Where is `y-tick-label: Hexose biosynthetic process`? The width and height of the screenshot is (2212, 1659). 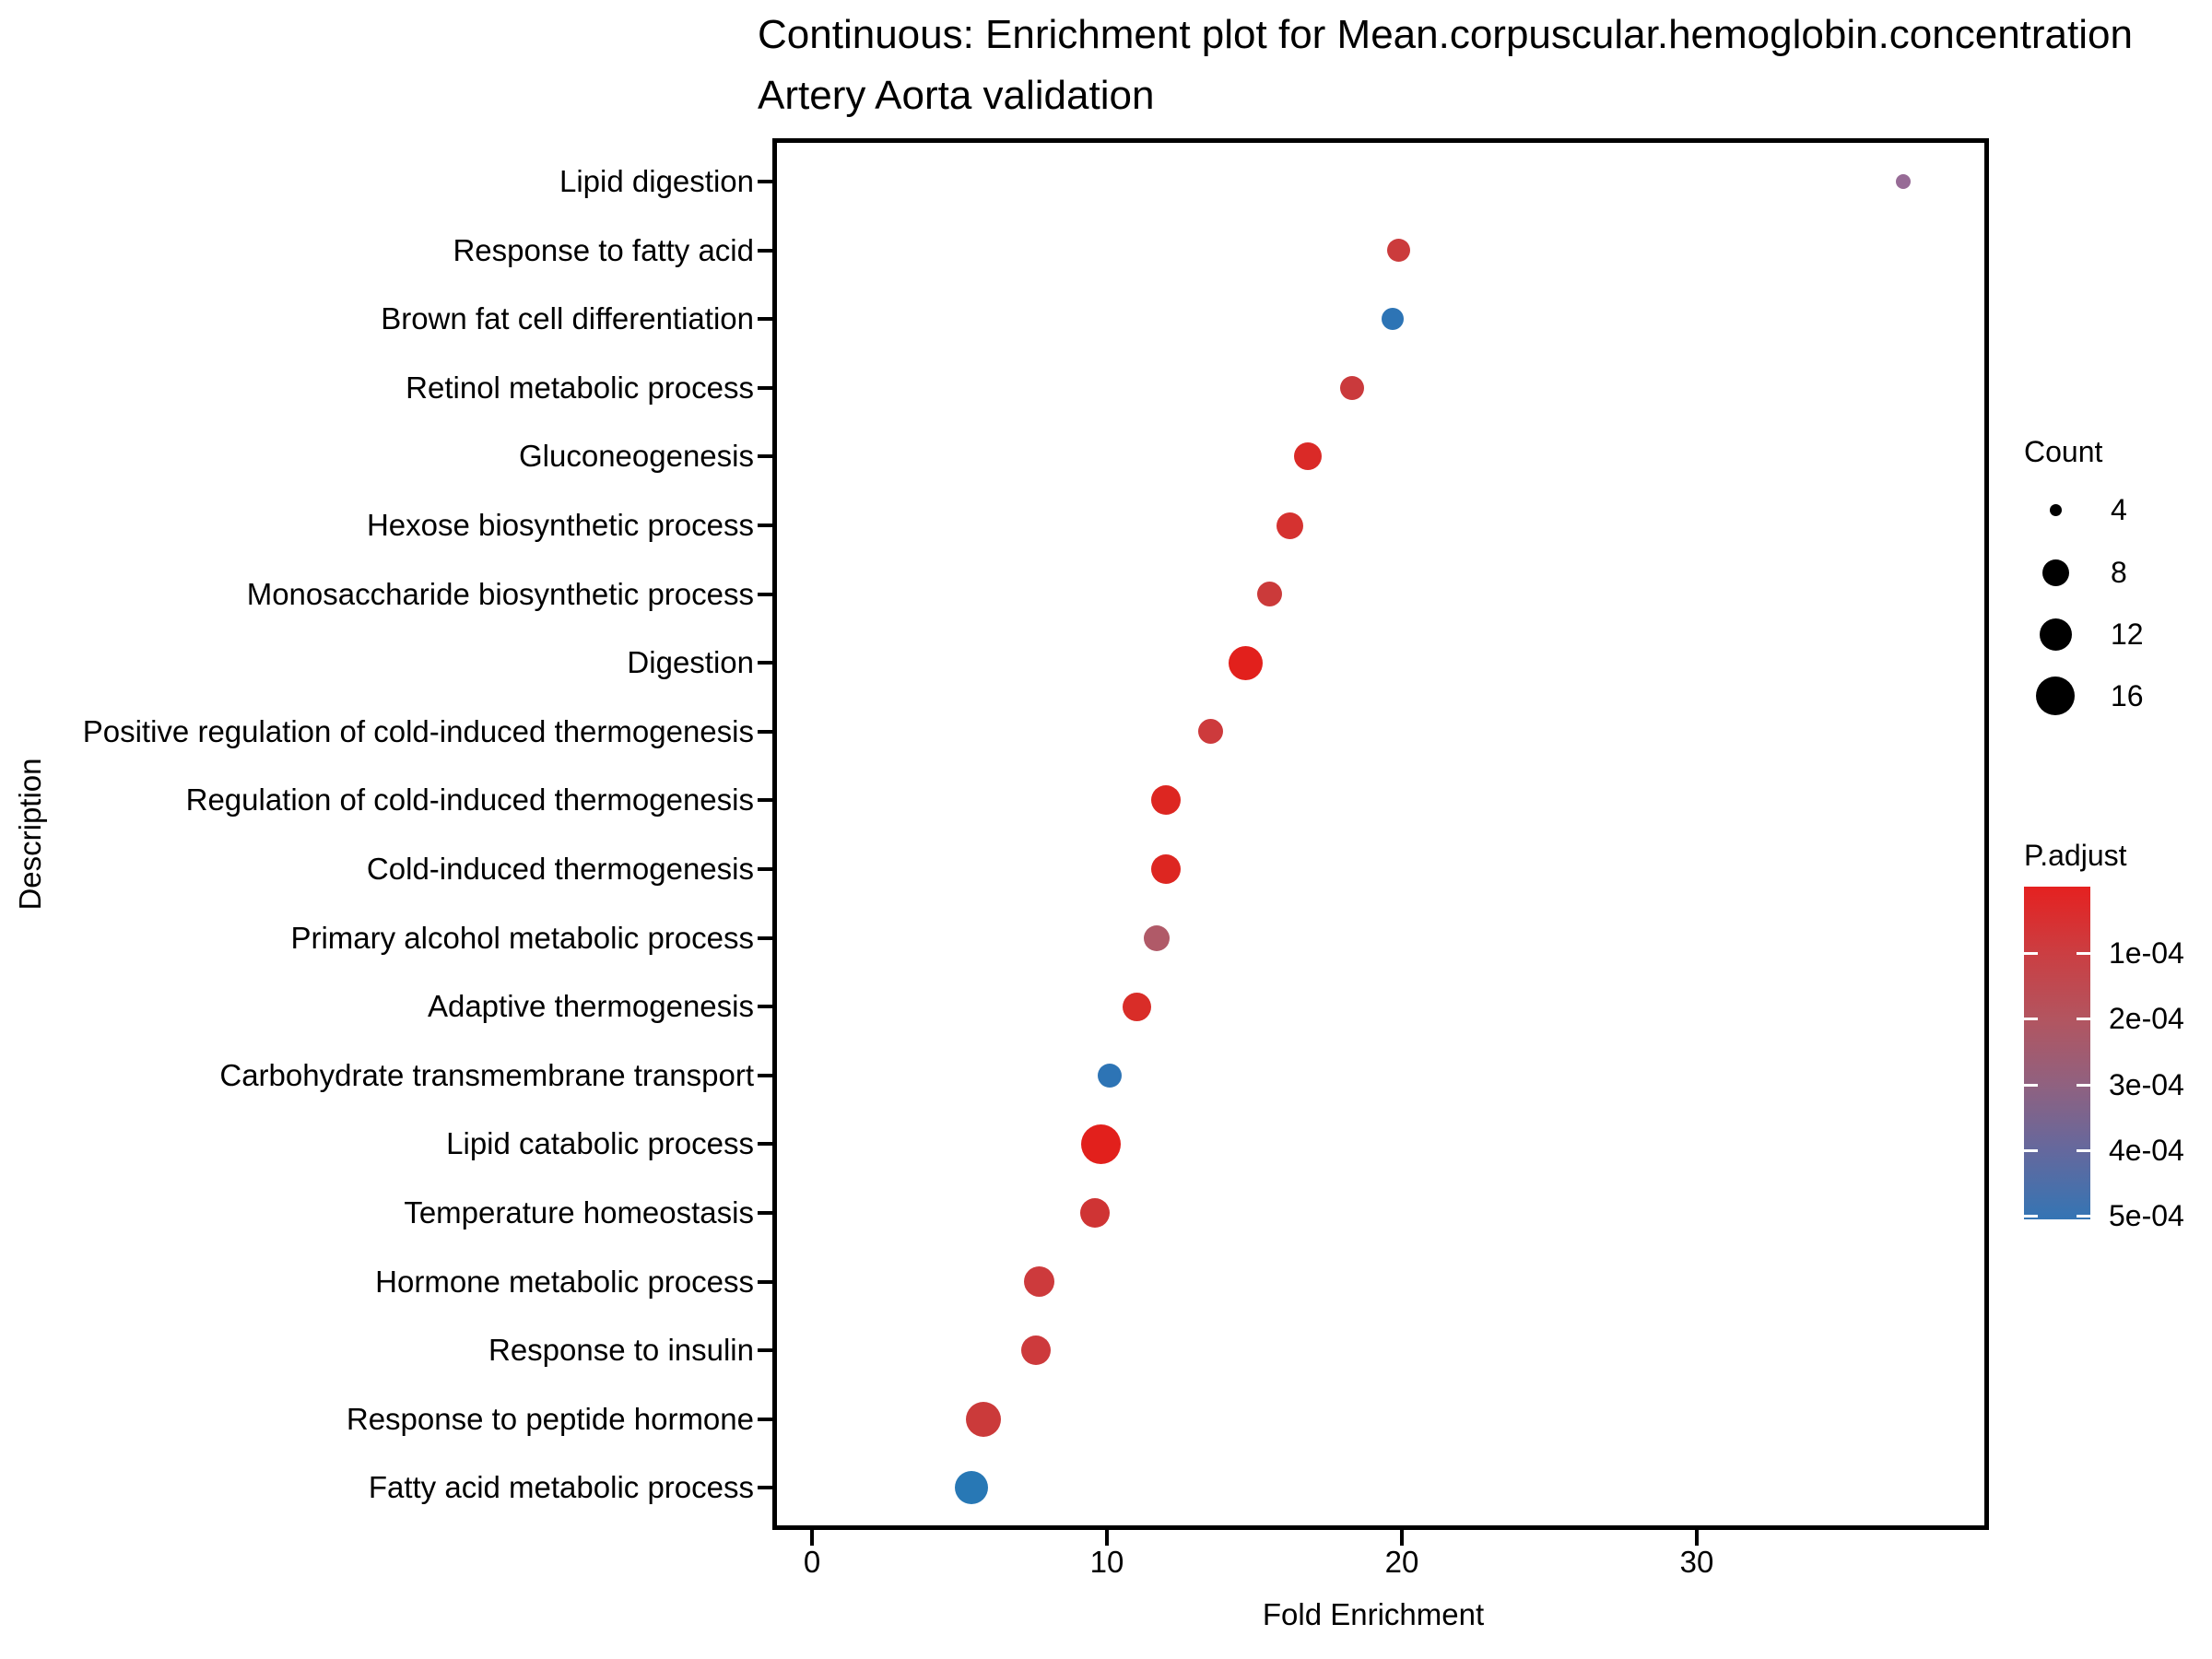
y-tick-label: Hexose biosynthetic process is located at coordinates (560, 525).